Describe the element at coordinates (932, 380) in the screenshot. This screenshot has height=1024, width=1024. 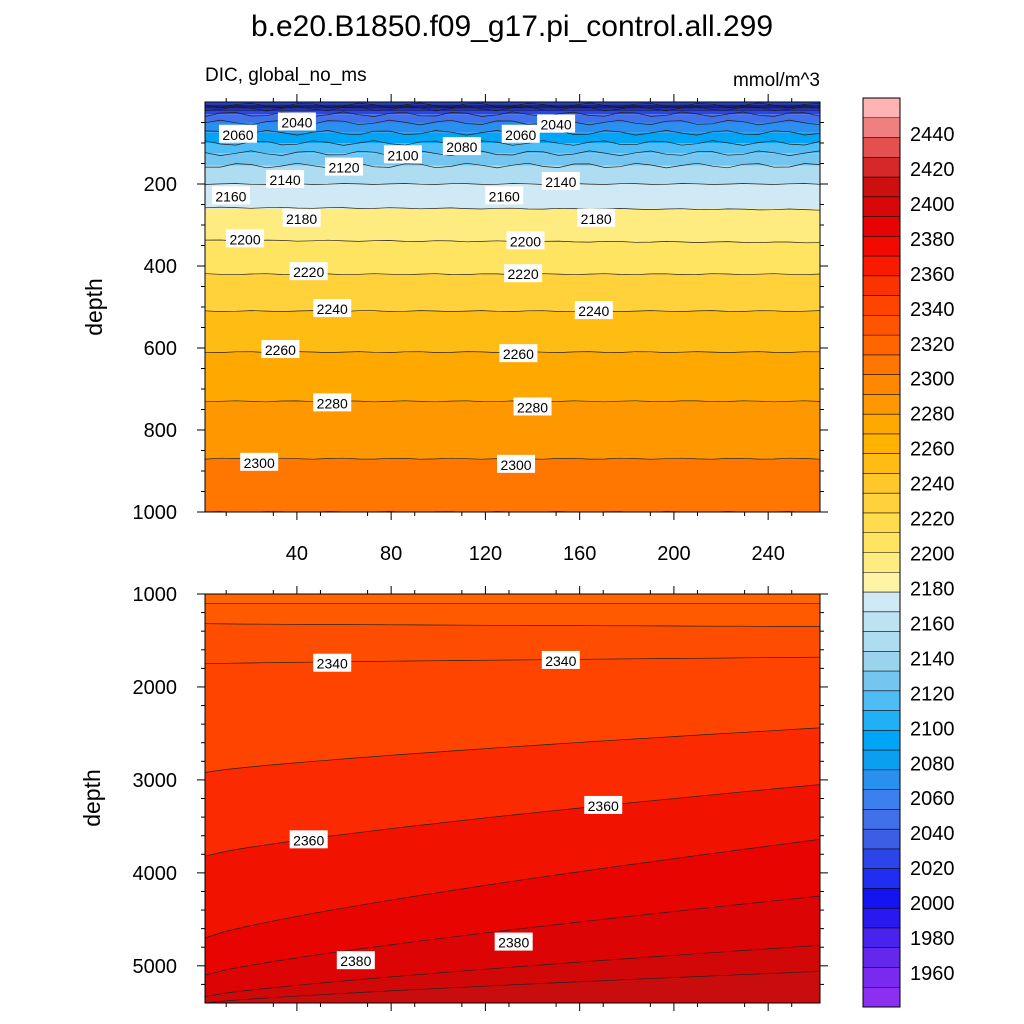
I see `colorbar-label: 2300` at that location.